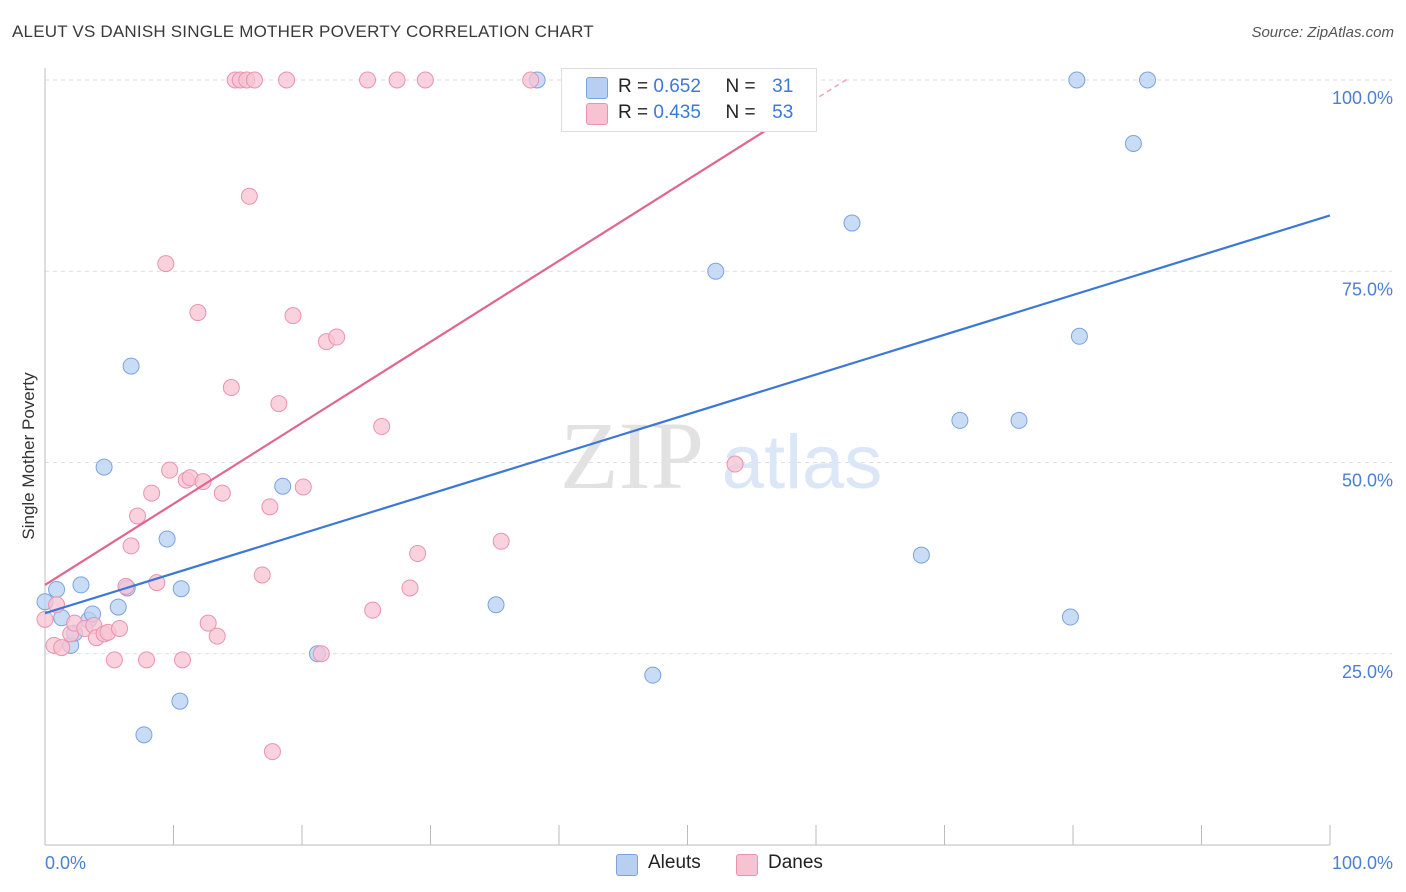  I want to click on bottom-legend-swatch-aleuts, so click(627, 865).